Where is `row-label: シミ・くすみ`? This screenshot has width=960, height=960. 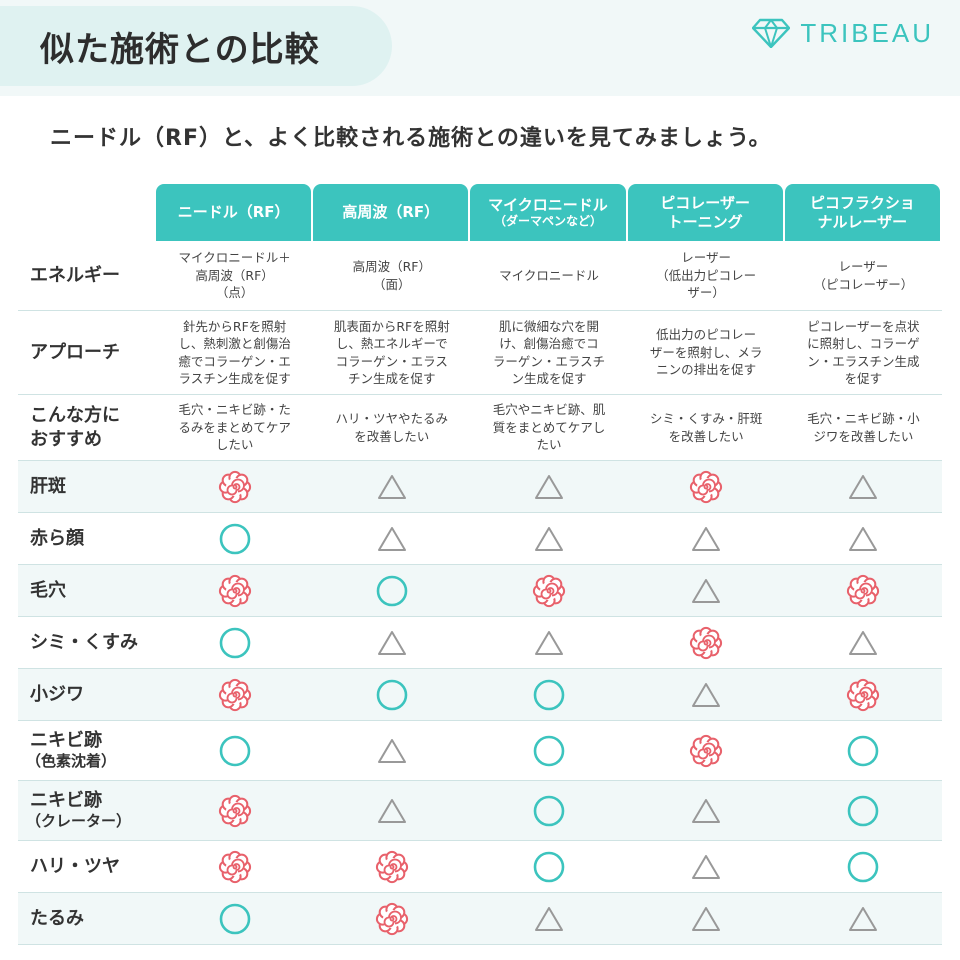
row-label: シミ・くすみ is located at coordinates (87, 642).